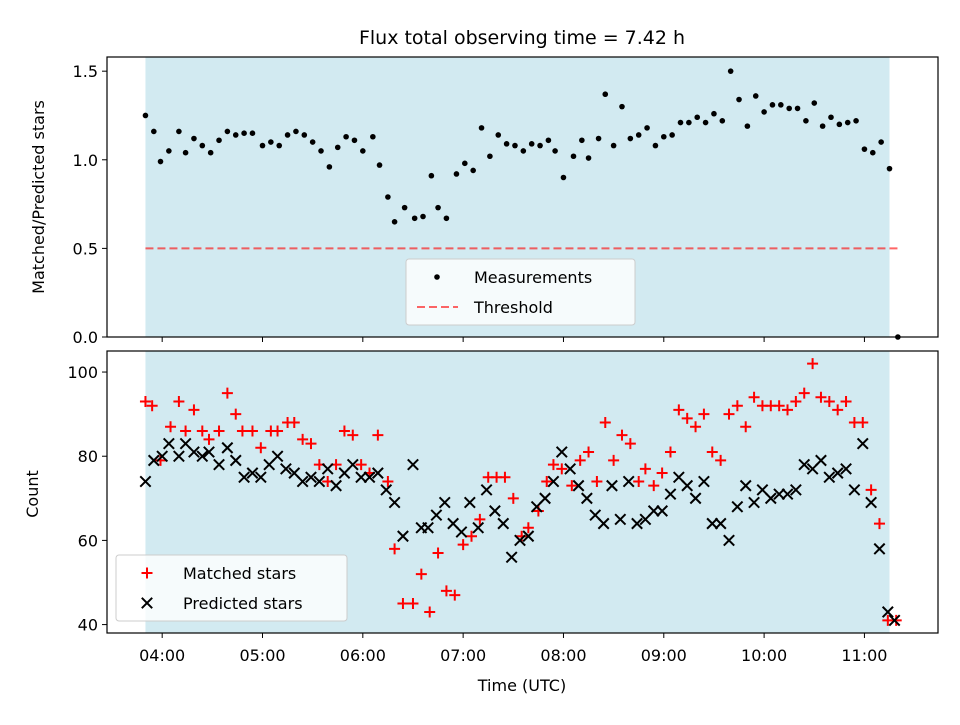  Describe the element at coordinates (243, 603) in the screenshot. I see `legend-predicted-label: Predicted stars` at that location.